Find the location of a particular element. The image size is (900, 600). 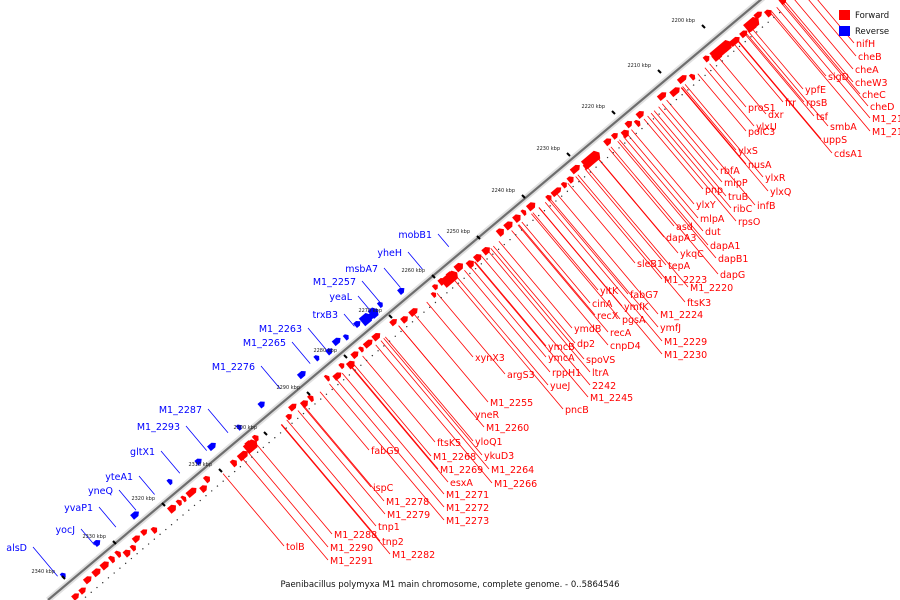

forward-gene-label: cheC is located at coordinates (874, 95).